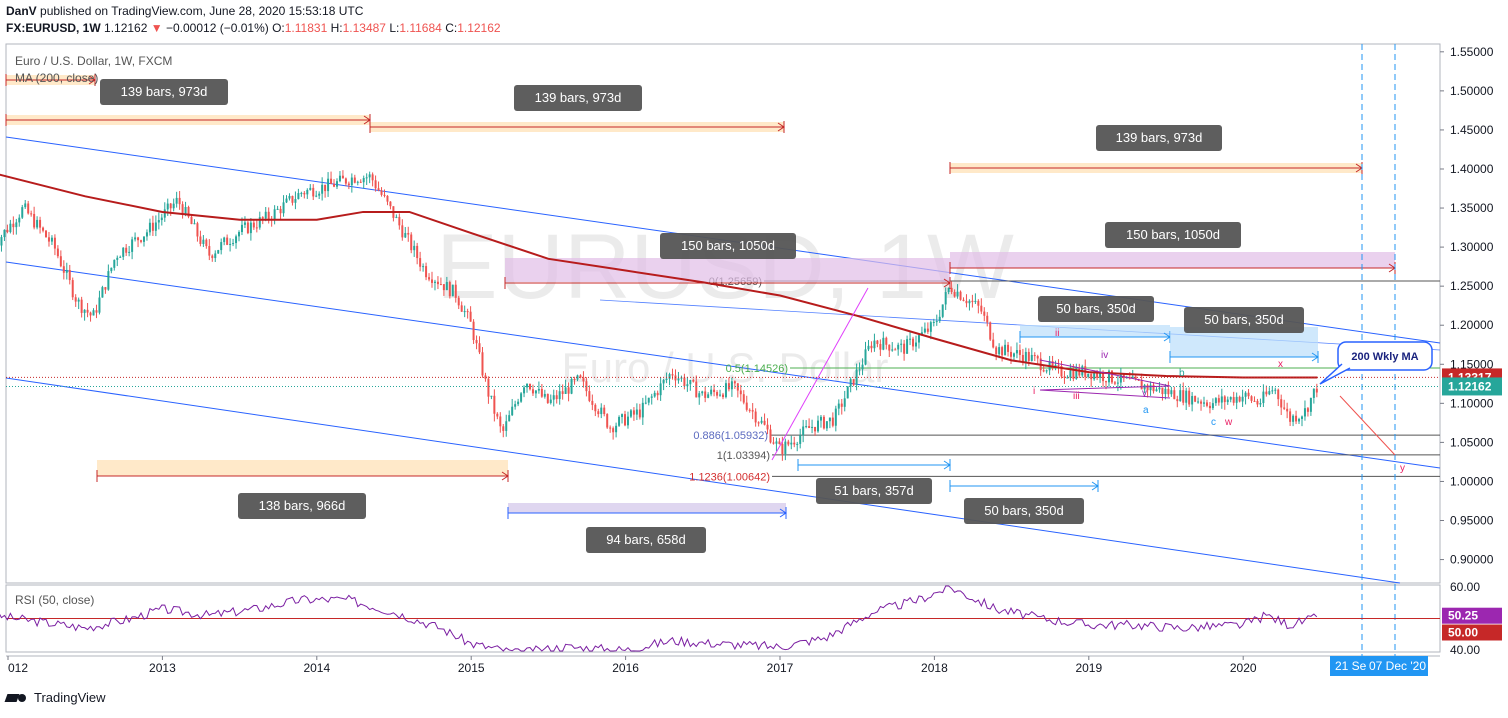  I want to click on rsi-series, so click(659, 618).